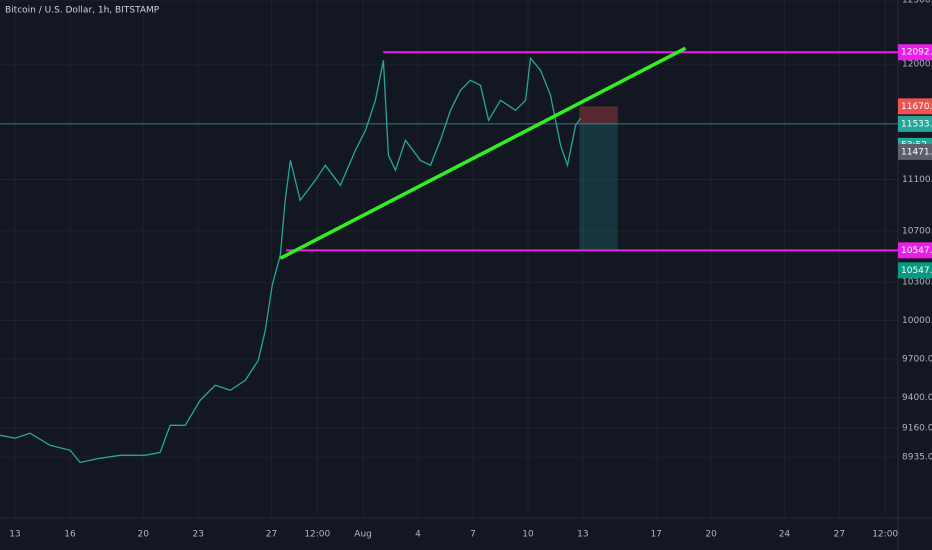  I want to click on x-tick-label: 7, so click(473, 535).